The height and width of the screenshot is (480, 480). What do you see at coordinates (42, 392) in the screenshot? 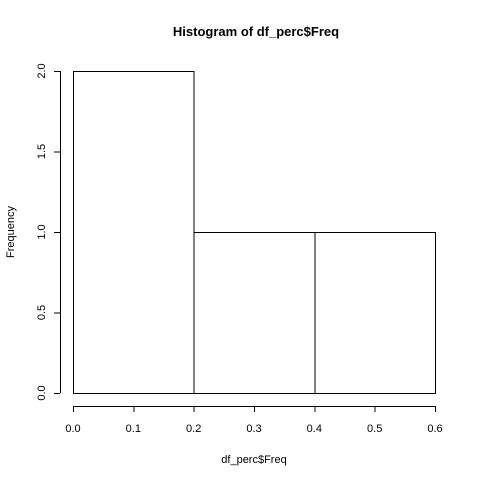
I see `y-tick-label-1: 0.0` at bounding box center [42, 392].